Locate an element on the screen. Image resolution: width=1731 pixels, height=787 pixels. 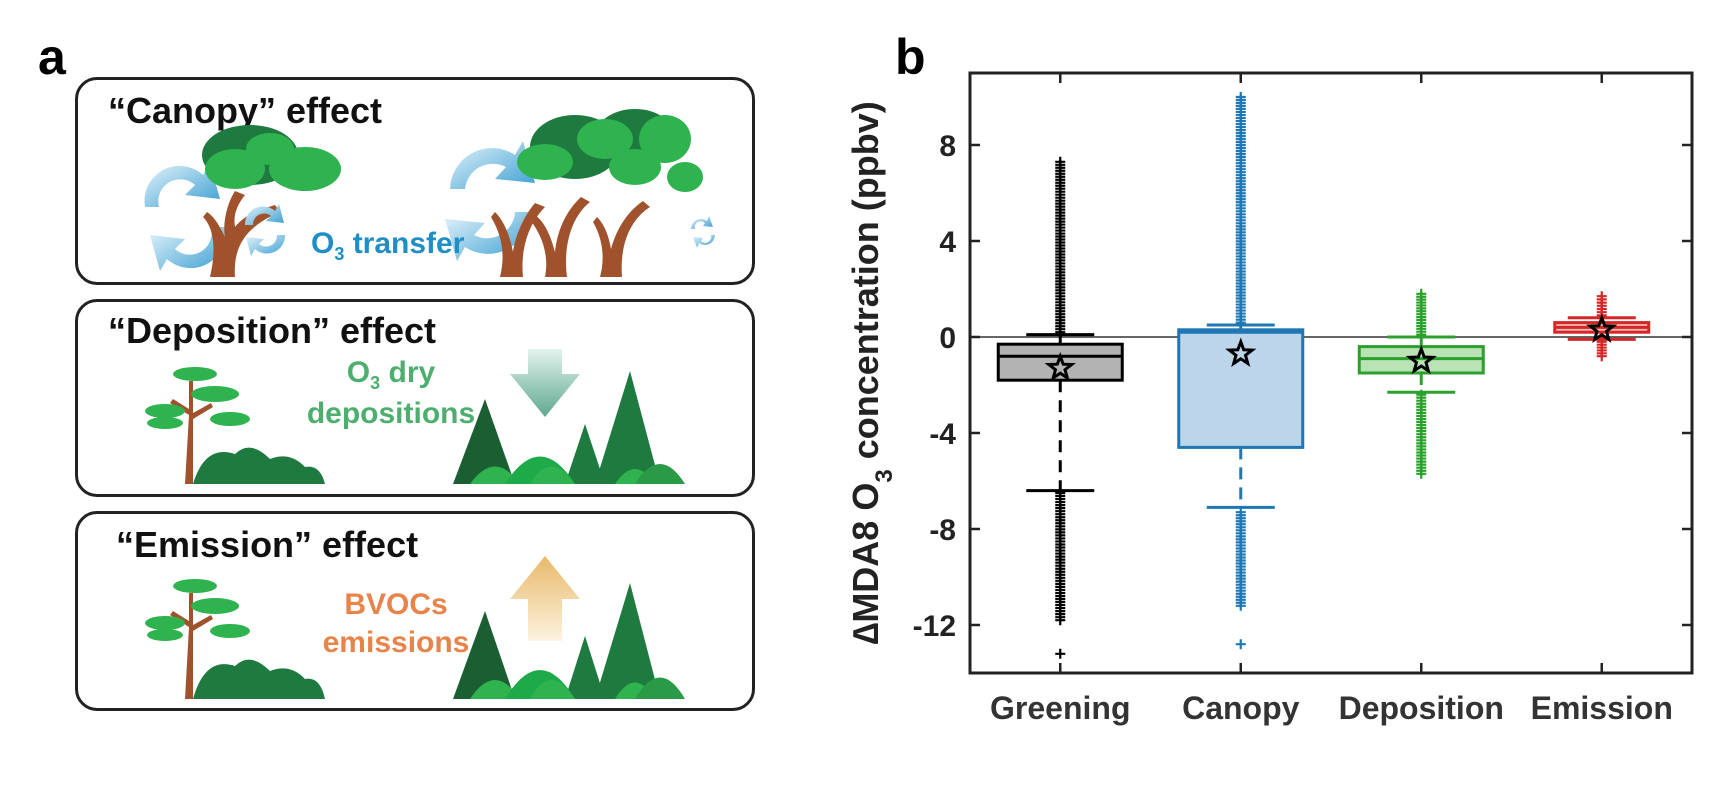
o3-transfer-text: transfer is located at coordinates (404, 243).